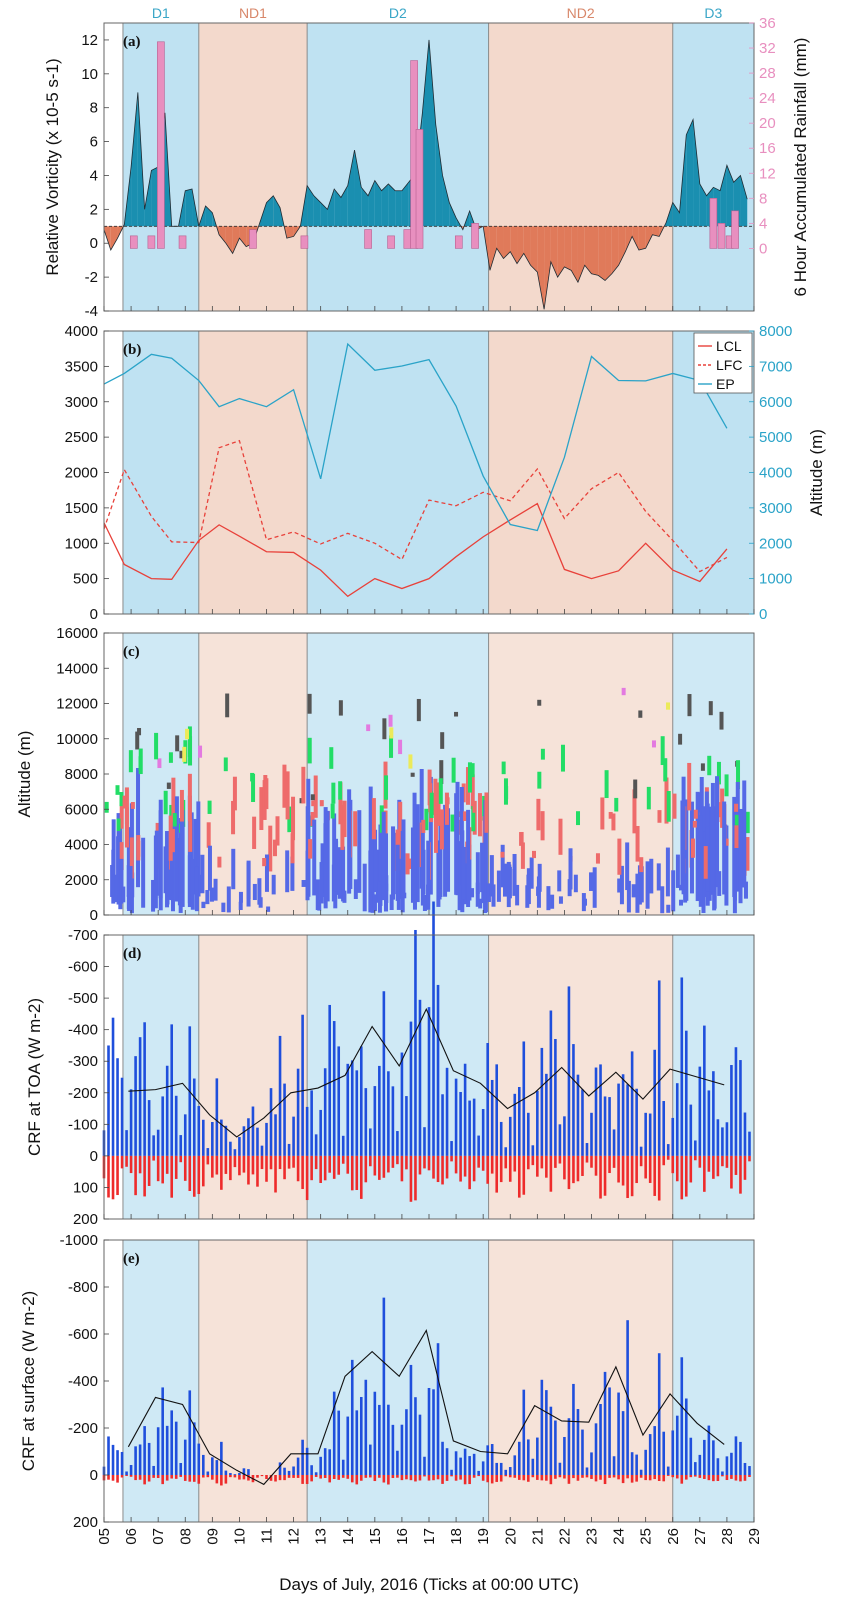  Describe the element at coordinates (646, 1536) in the screenshot. I see `x-tick-label: 25` at that location.